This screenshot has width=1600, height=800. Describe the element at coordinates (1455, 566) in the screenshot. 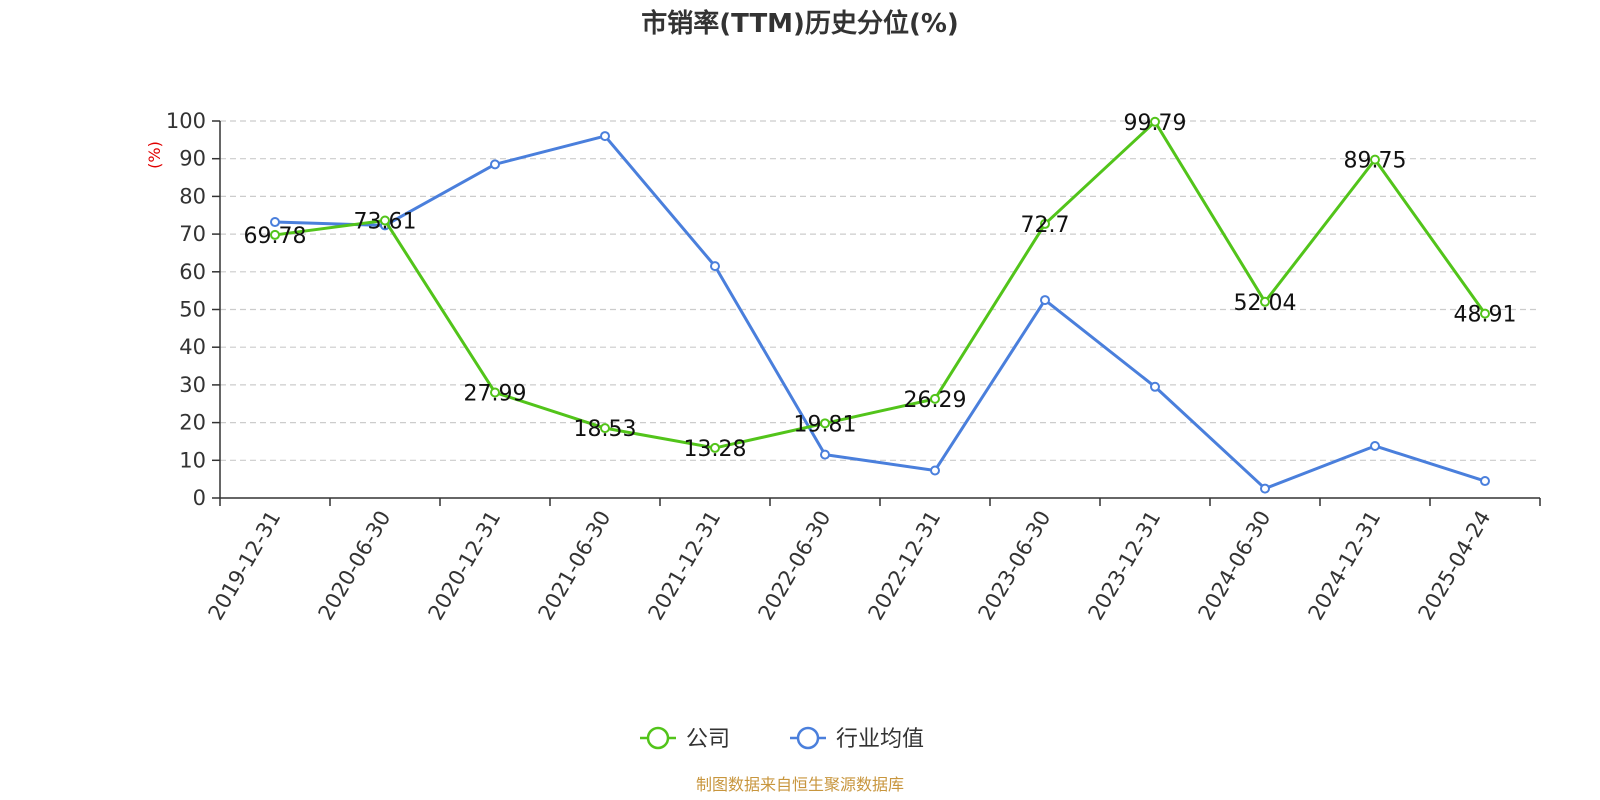

I see `x-tick-label: 2025-04-24` at that location.